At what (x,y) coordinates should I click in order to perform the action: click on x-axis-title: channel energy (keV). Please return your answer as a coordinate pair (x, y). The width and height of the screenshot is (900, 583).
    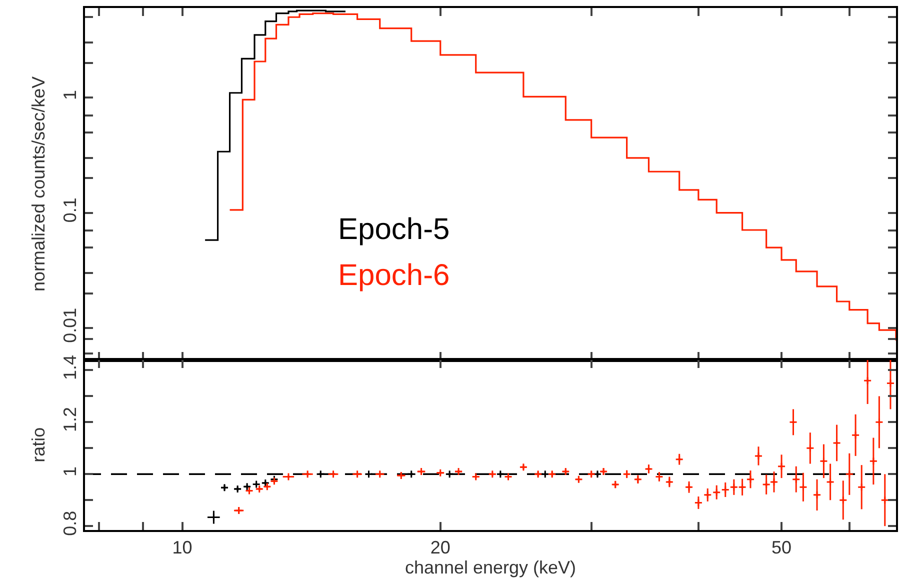
    Looking at the image, I should click on (490, 568).